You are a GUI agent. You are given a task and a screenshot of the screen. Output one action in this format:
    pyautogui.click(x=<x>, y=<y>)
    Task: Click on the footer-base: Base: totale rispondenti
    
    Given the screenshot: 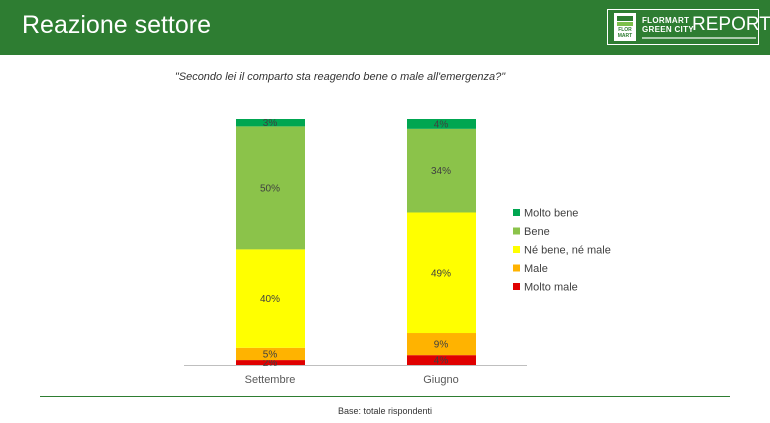 What is the action you would take?
    pyautogui.click(x=385, y=411)
    